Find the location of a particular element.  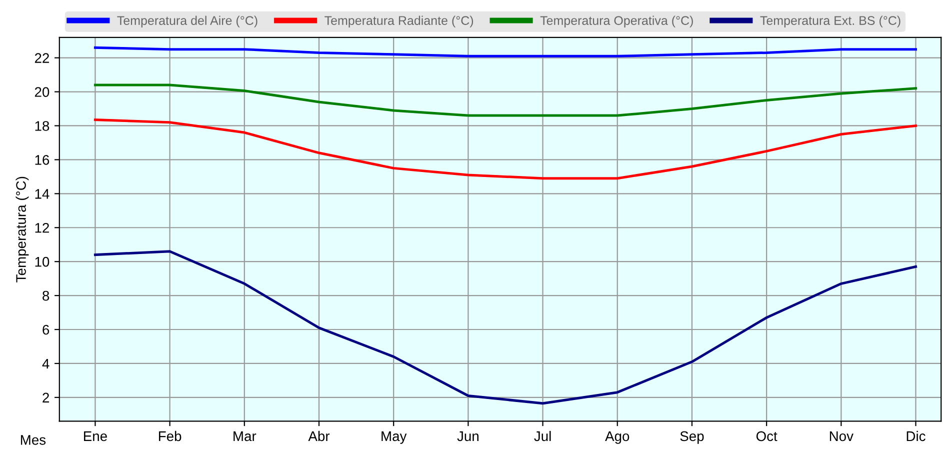

y-tick-label: 14 is located at coordinates (42, 194).